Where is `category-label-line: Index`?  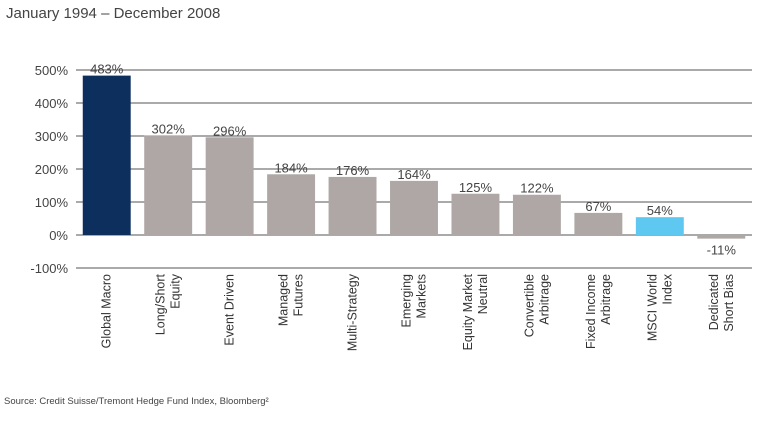
category-label-line: Index is located at coordinates (667, 288).